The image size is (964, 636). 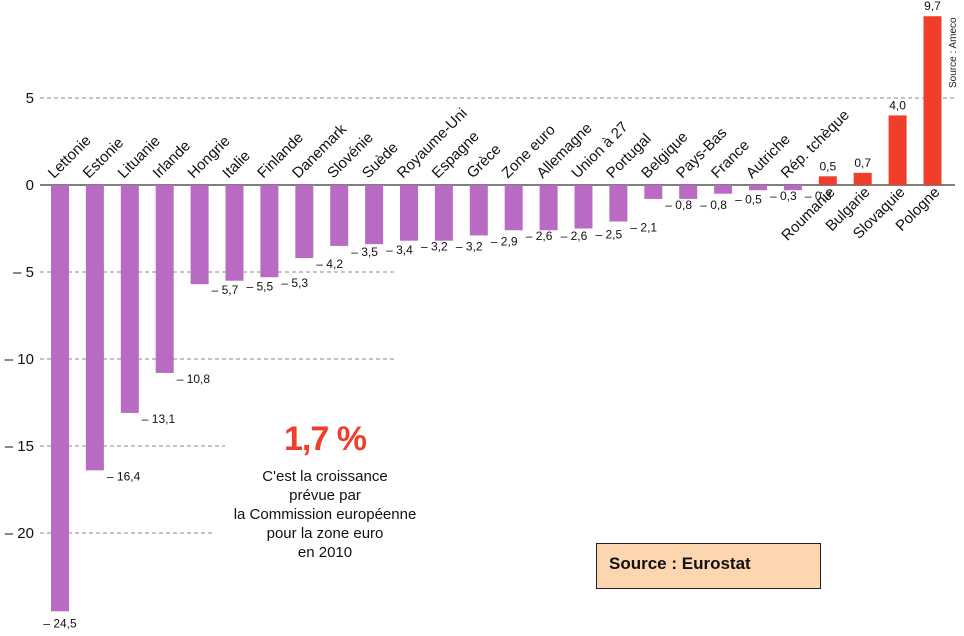 What do you see at coordinates (19, 446) in the screenshot?
I see `y-tick-label: – 15` at bounding box center [19, 446].